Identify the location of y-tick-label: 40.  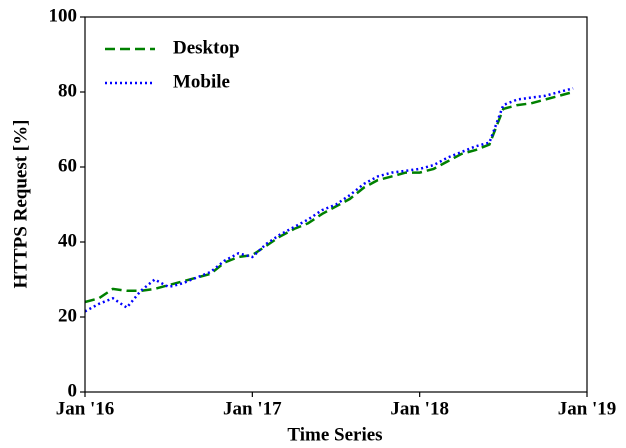
(67, 240).